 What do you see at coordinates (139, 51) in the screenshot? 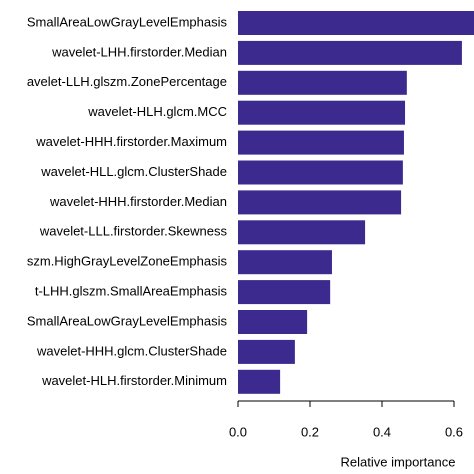
I see `y-tick-label: wavelet-LHH.firstorder.Median` at bounding box center [139, 51].